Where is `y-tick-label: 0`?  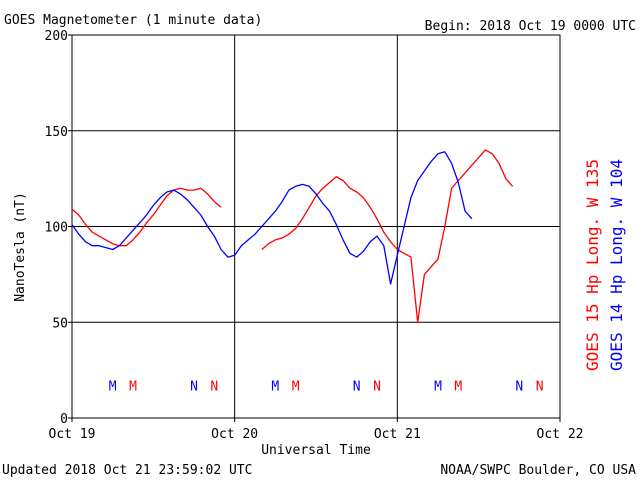 y-tick-label: 0 is located at coordinates (64, 419).